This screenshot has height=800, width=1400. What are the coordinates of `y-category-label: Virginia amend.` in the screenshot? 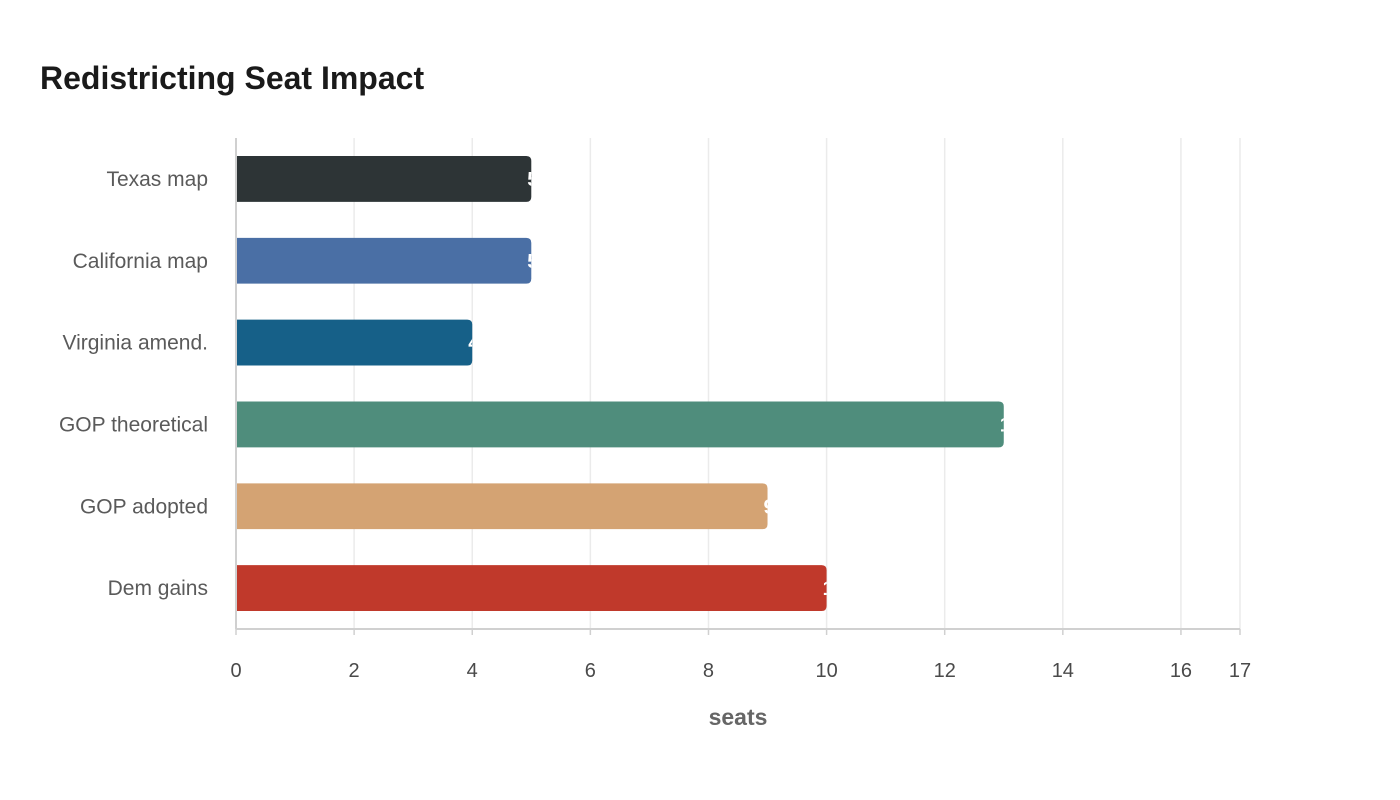 It's located at (135, 343).